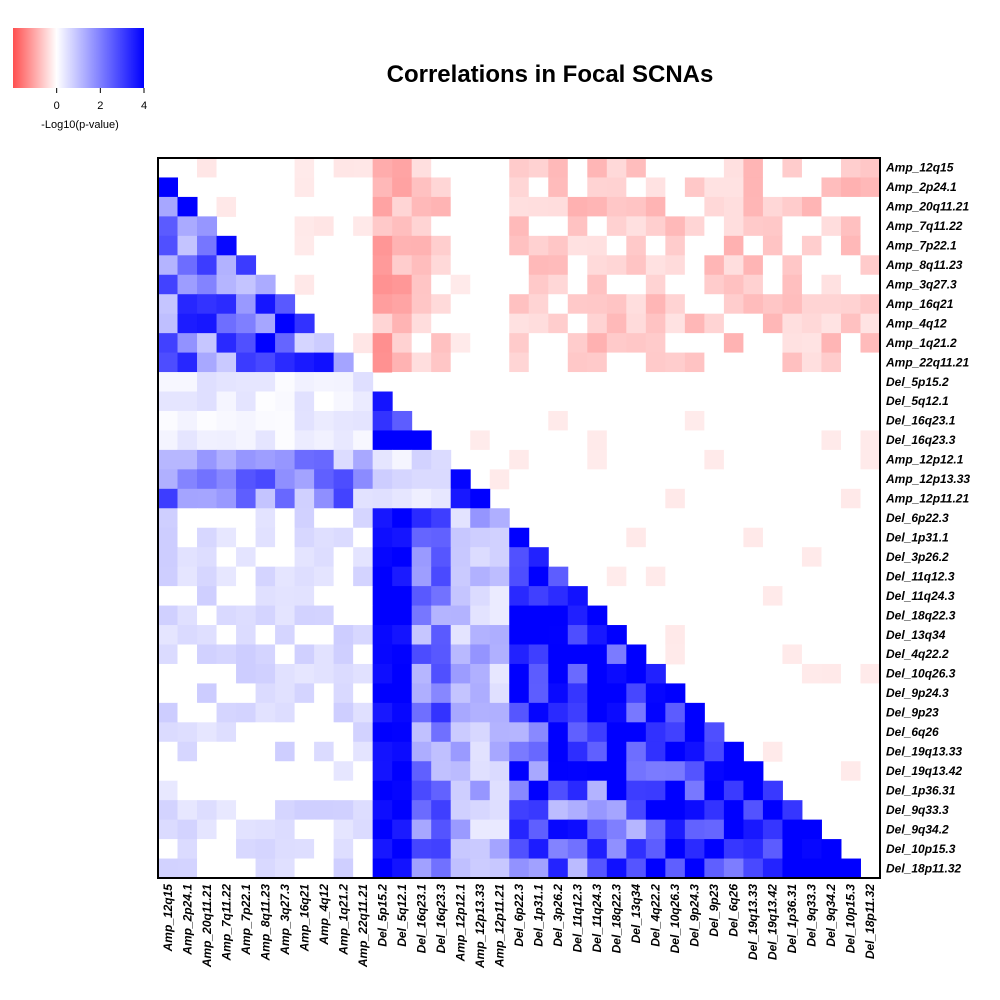 The height and width of the screenshot is (1000, 1000). Describe the element at coordinates (812, 915) in the screenshot. I see `column-label: Del_9q33.3` at that location.